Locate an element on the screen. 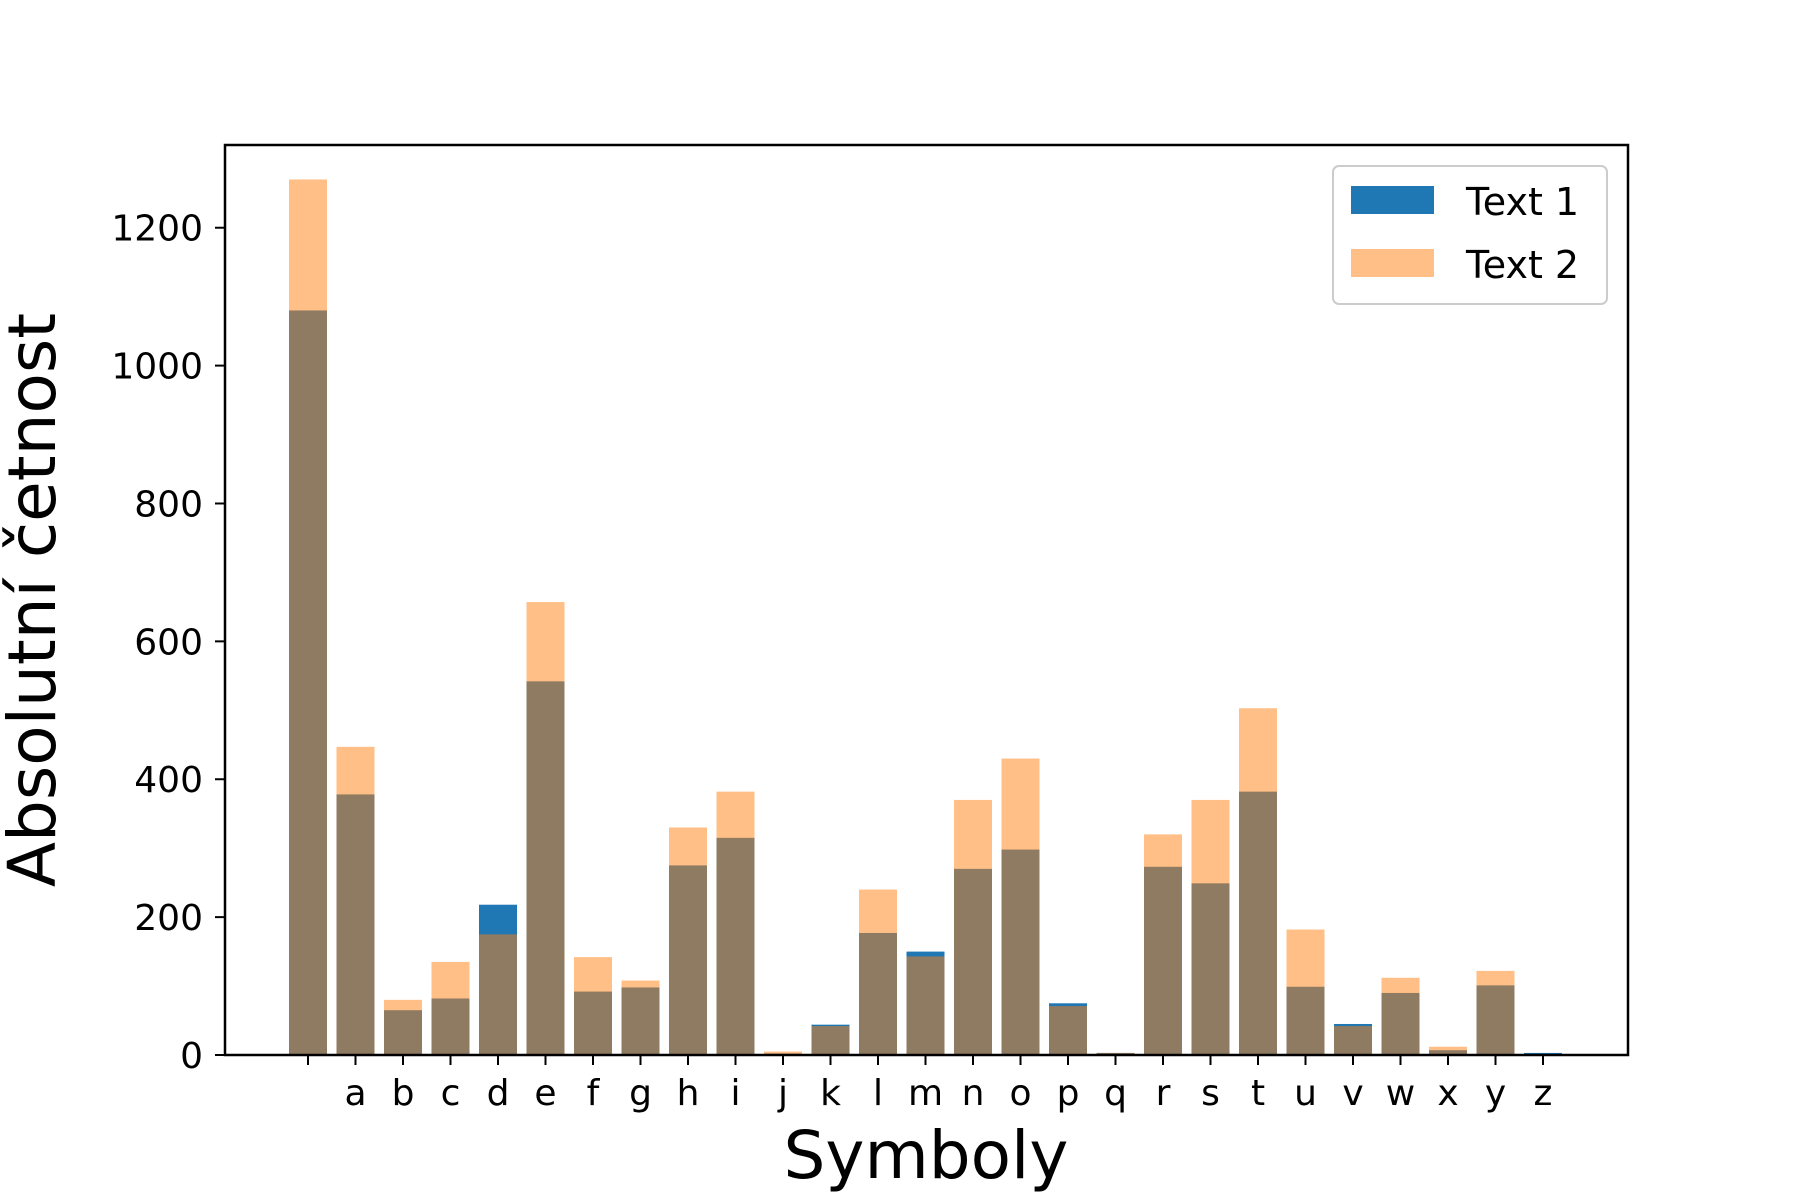 This screenshot has width=1800, height=1200. x-tick-label: d is located at coordinates (498, 1093).